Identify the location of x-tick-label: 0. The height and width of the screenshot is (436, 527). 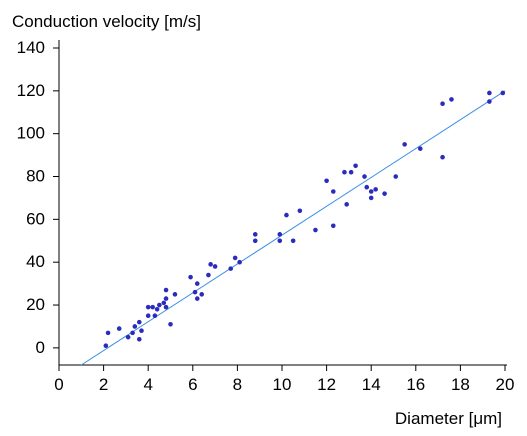
(58, 384).